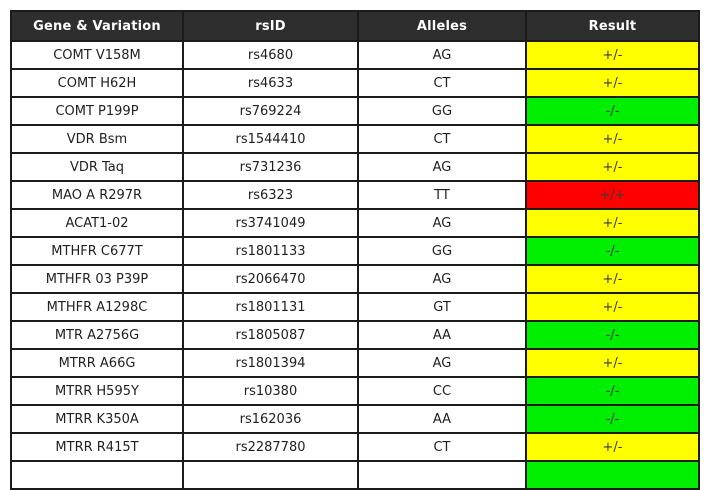 The height and width of the screenshot is (490, 708). What do you see at coordinates (270, 55) in the screenshot?
I see `rsid-cell: rs4680` at bounding box center [270, 55].